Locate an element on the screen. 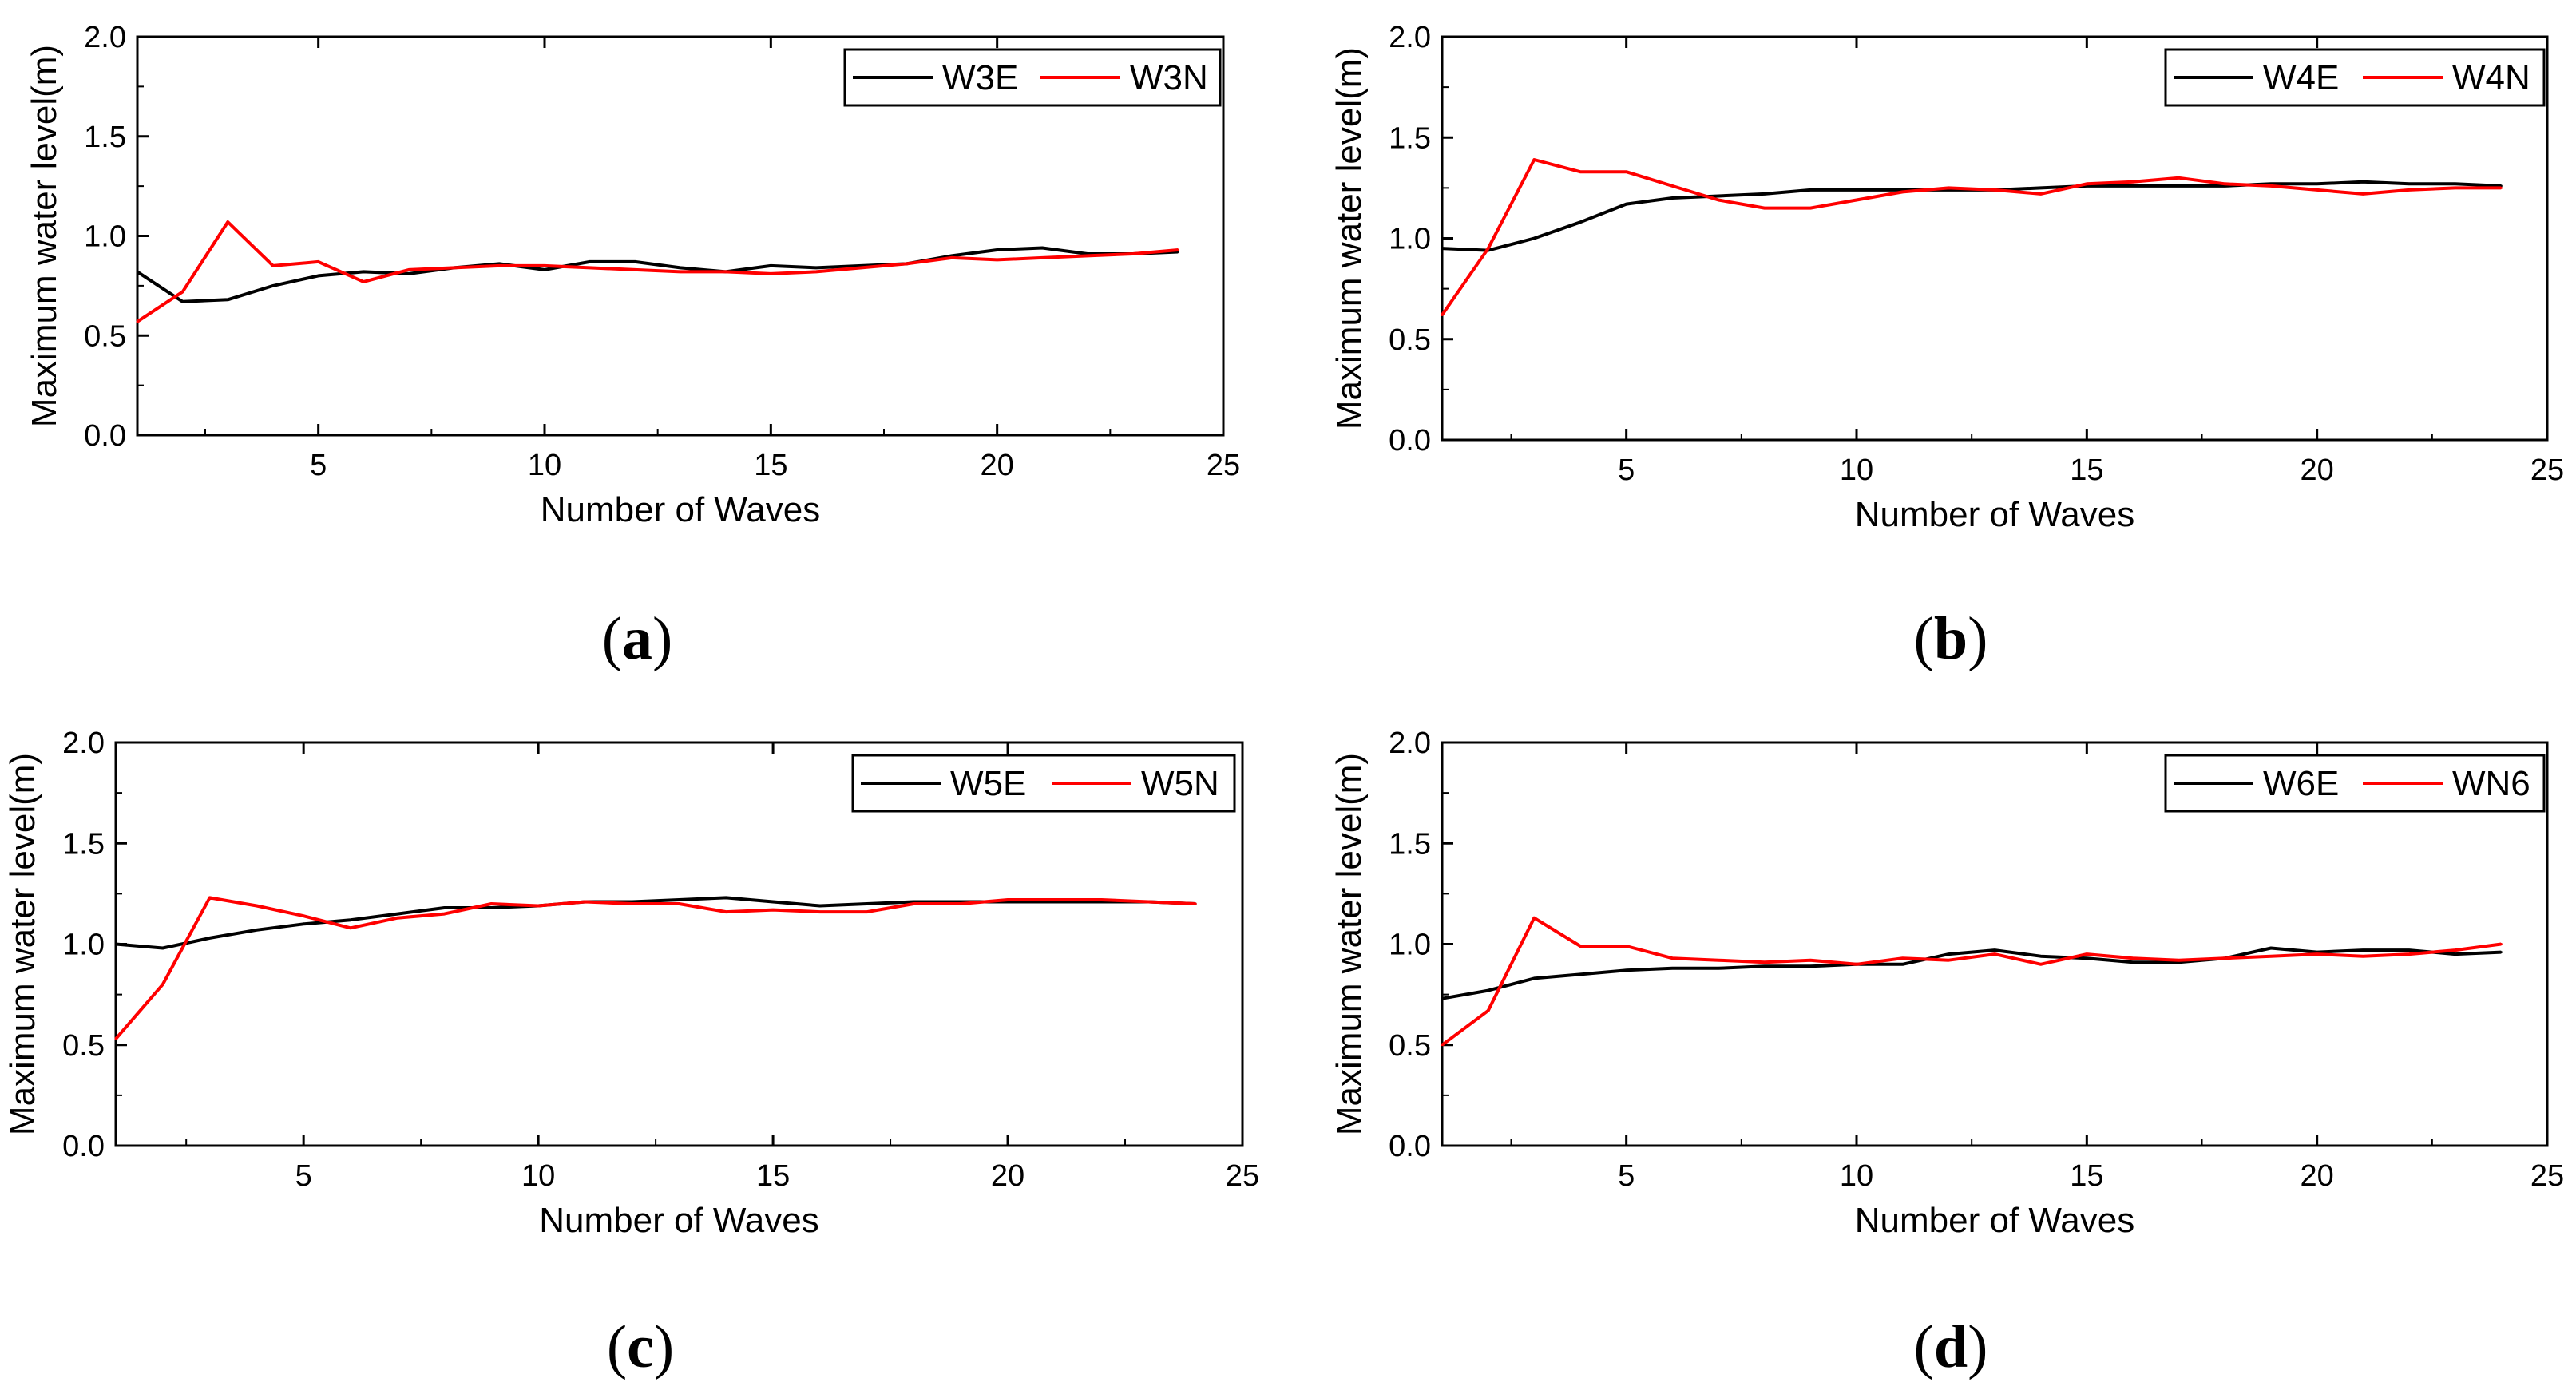 The height and width of the screenshot is (1394, 2576). series-line-w4n is located at coordinates (1971, 237).